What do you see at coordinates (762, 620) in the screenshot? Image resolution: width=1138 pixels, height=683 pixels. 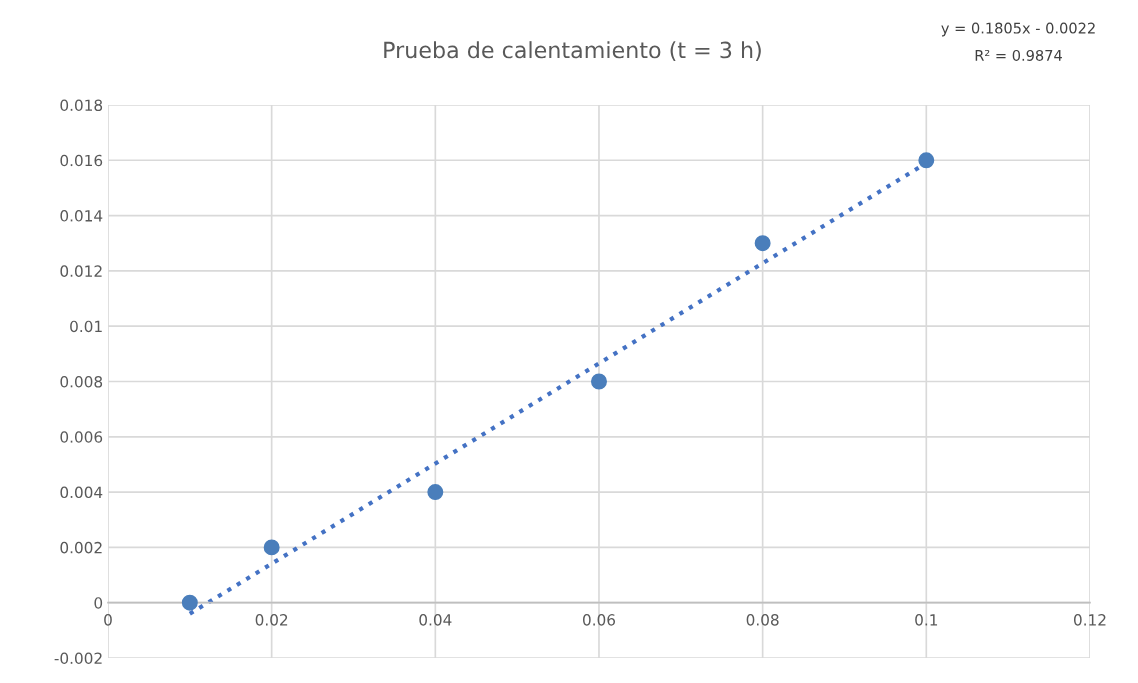 I see `x-tick-label: 0.08` at bounding box center [762, 620].